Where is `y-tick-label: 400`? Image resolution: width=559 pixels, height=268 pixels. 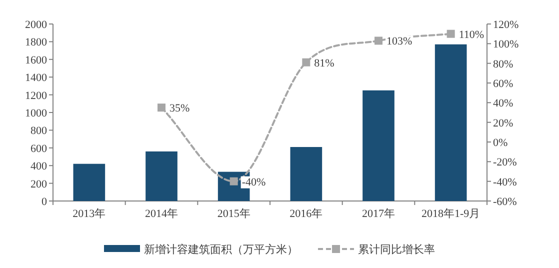
y-tick-label: 400 is located at coordinates (39, 166).